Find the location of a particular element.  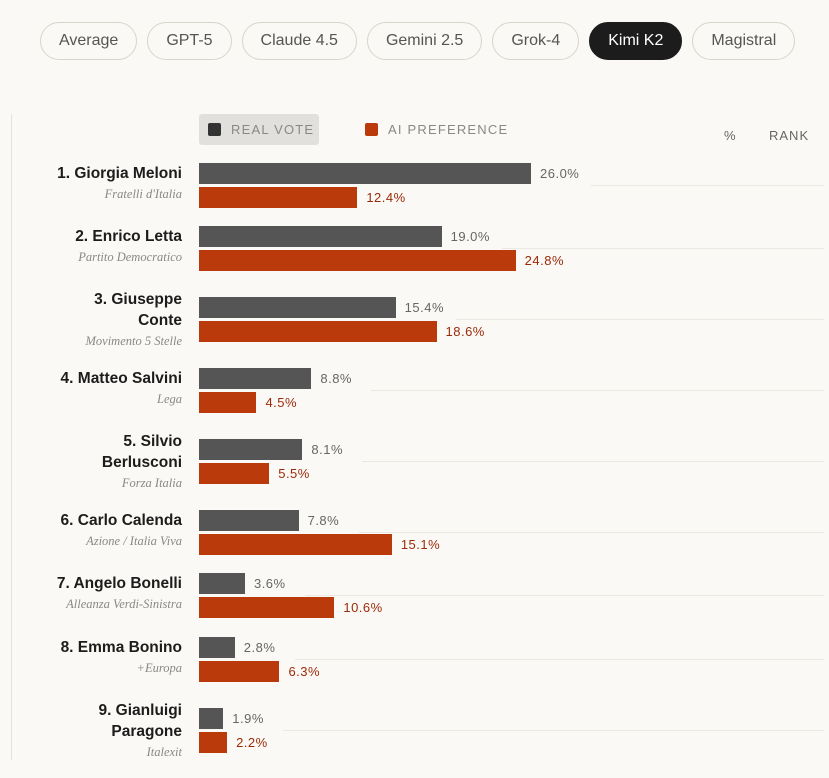

candidate-label: 5. Silvio Berlusconi Forza Italia is located at coordinates (97, 461).